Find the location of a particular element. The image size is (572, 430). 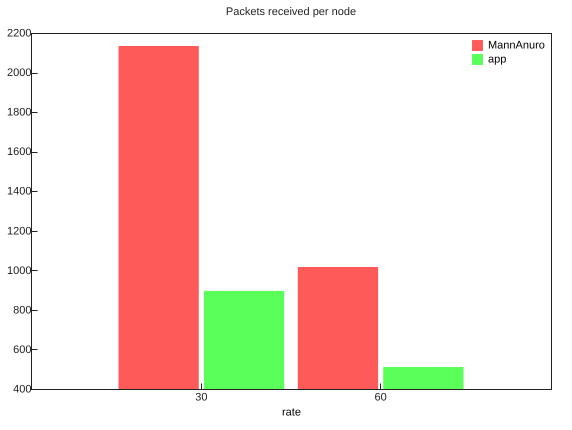

chart-title: Packets received per node is located at coordinates (291, 12).